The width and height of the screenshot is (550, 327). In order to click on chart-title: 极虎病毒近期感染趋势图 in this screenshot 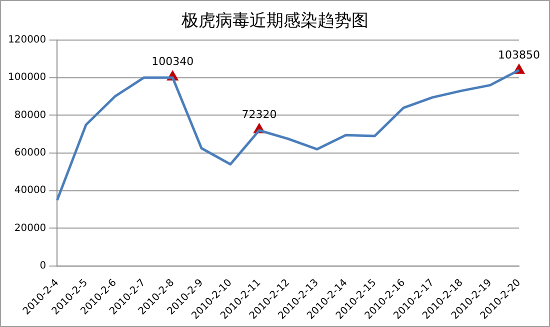, I will do `click(275, 21)`.